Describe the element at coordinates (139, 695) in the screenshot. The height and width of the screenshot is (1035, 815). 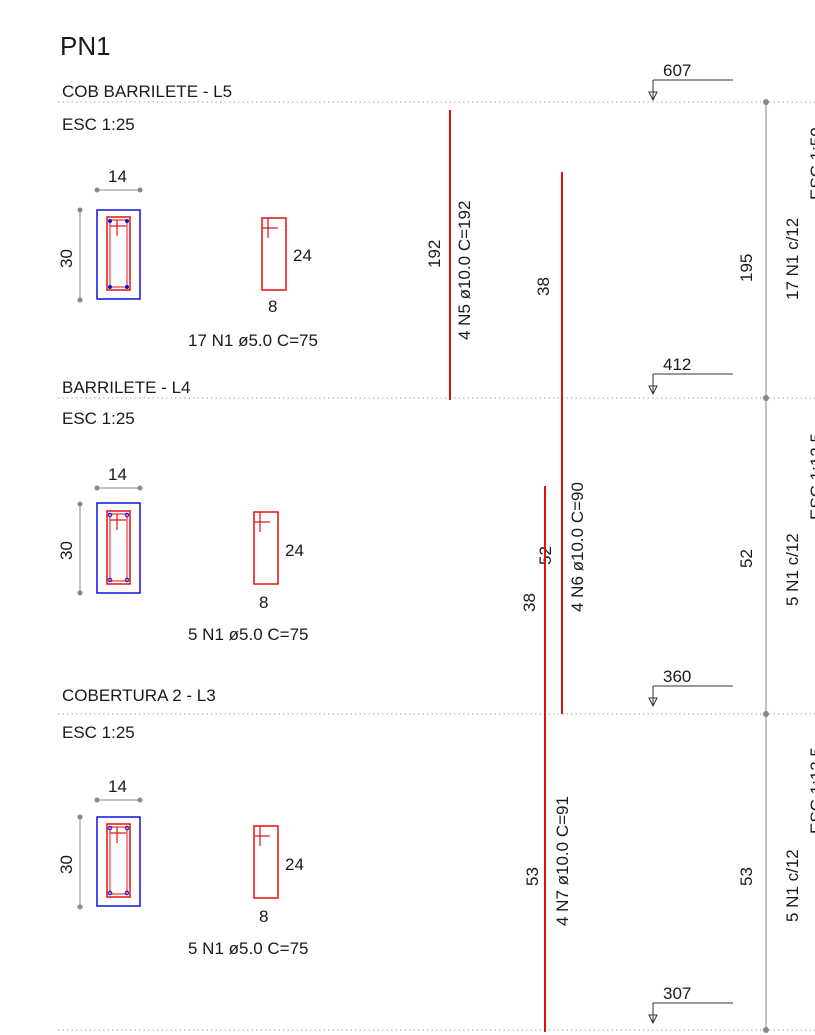
I see `level-name-l3: COBERTURA 2 - L3` at that location.